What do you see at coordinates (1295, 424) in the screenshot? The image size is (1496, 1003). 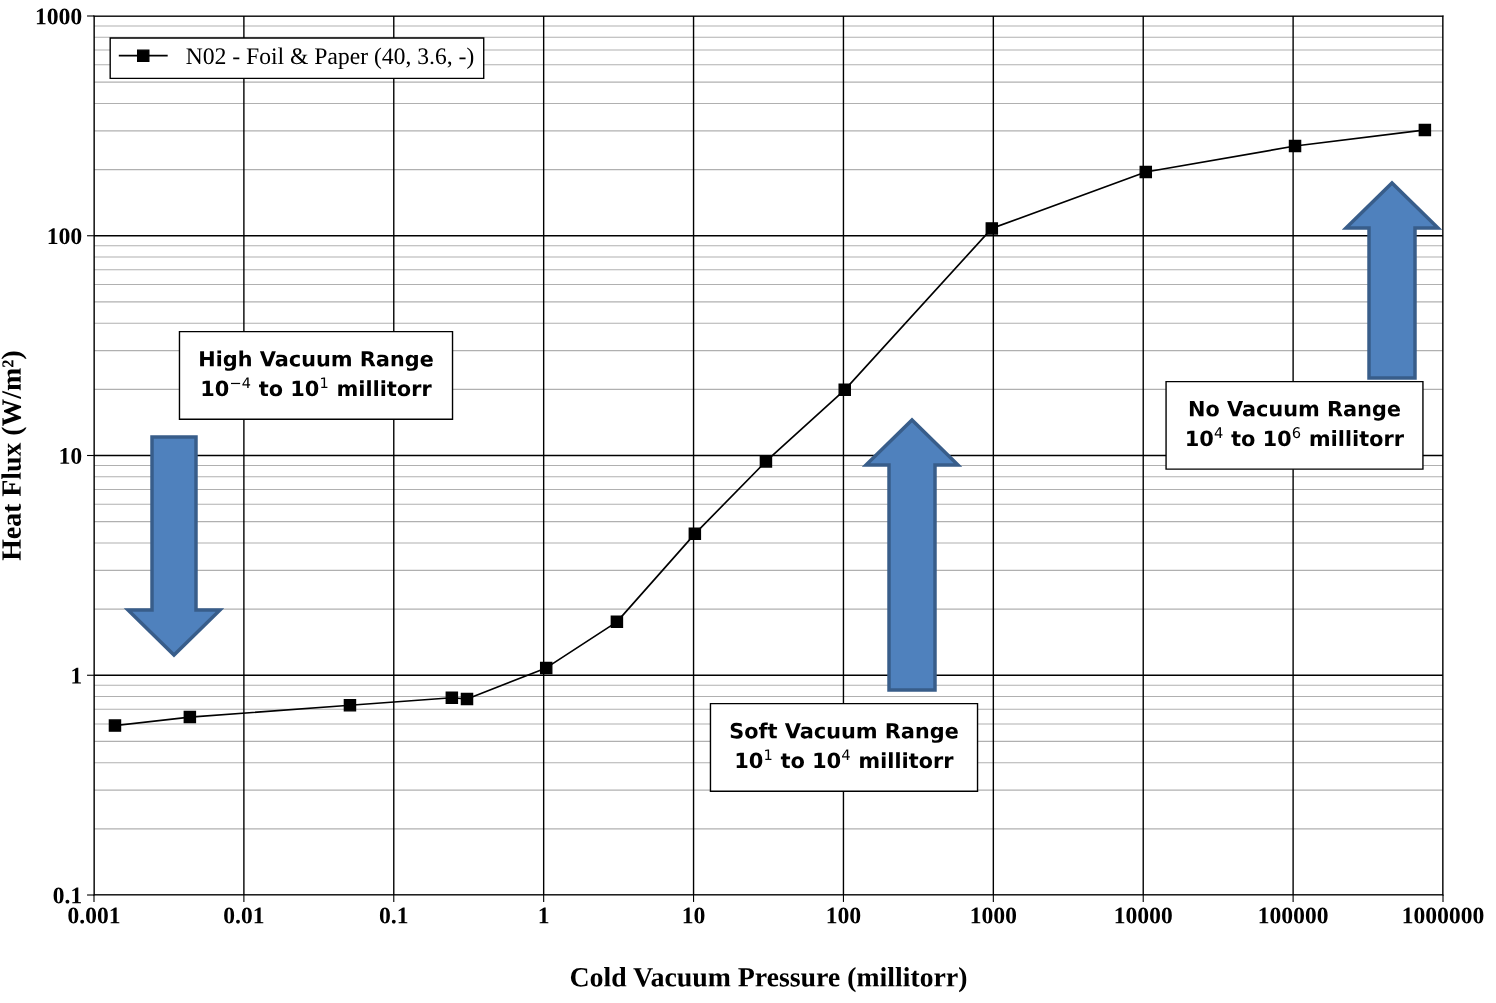 I see `annotation: No Vacuum Range 10$^{4}$ to 10$^{6}$ millitorr` at bounding box center [1295, 424].